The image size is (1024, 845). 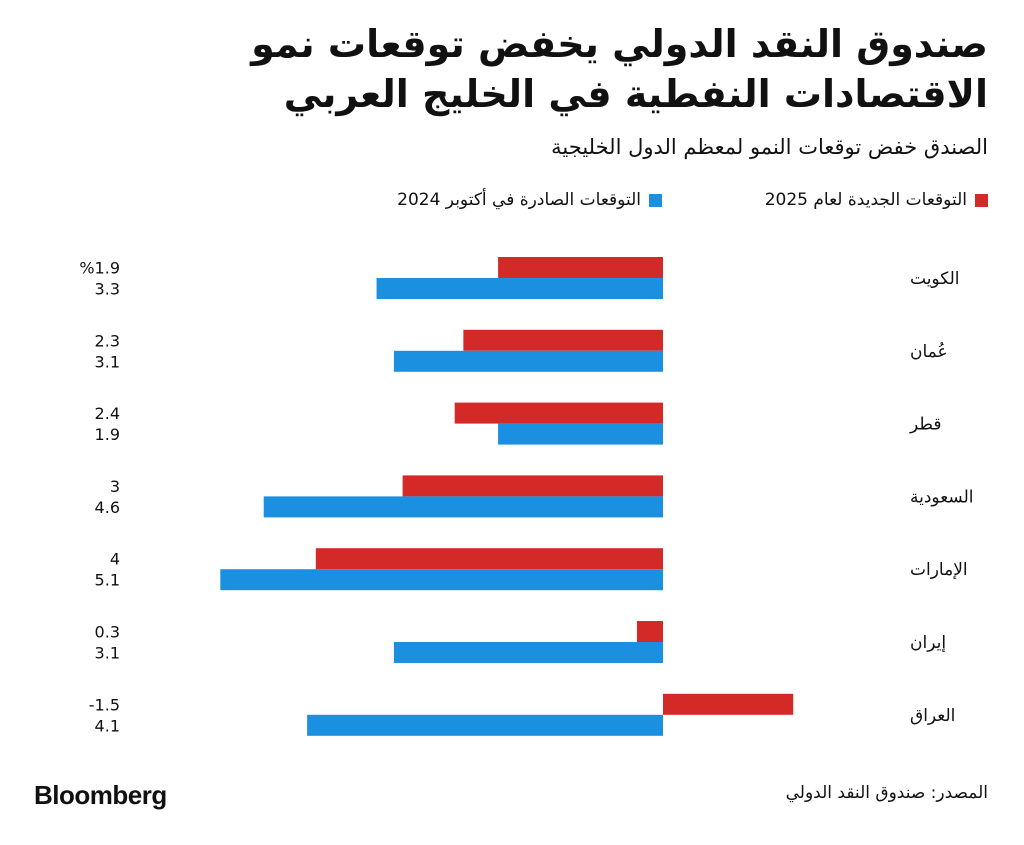 I want to click on value-label-old-4: 5.1, so click(x=107, y=580).